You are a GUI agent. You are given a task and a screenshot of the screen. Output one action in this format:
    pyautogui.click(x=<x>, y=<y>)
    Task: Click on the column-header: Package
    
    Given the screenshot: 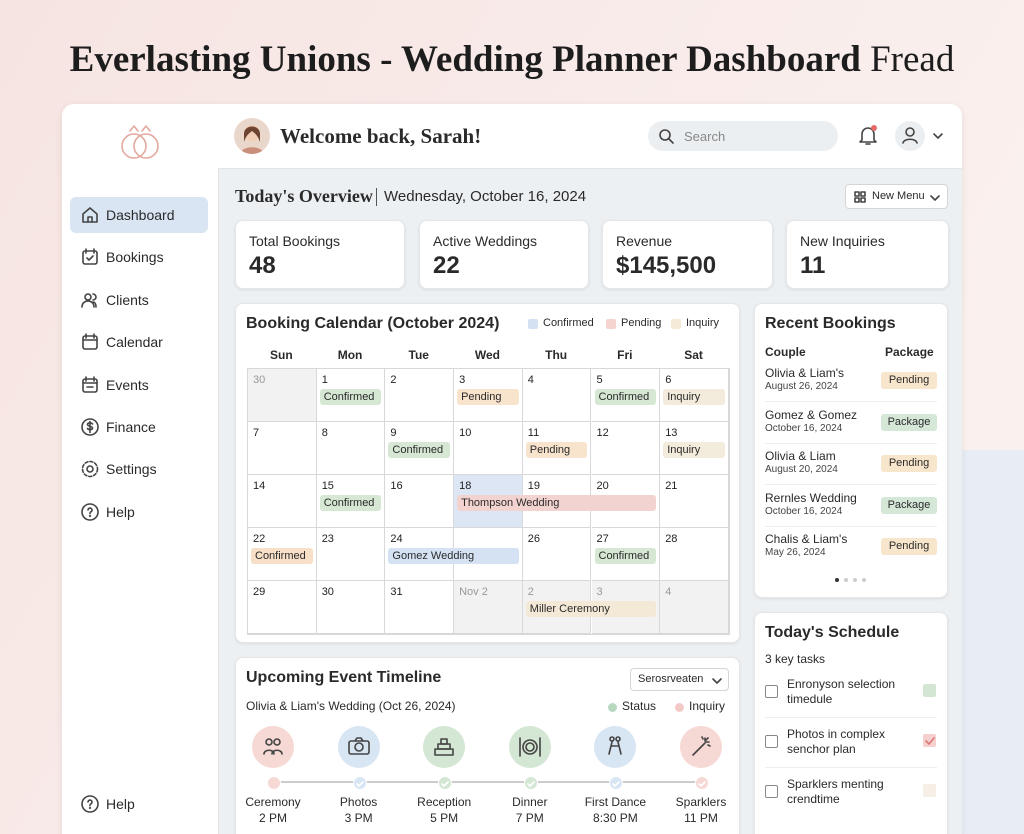 What is the action you would take?
    pyautogui.click(x=909, y=352)
    